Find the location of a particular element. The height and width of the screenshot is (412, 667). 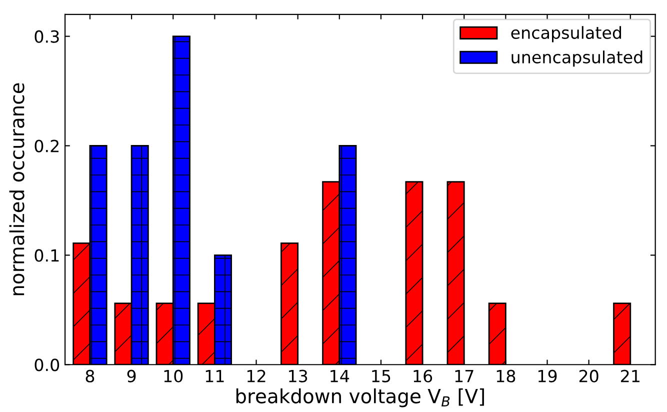

y-tick-label: 0.2 is located at coordinates (46, 146).